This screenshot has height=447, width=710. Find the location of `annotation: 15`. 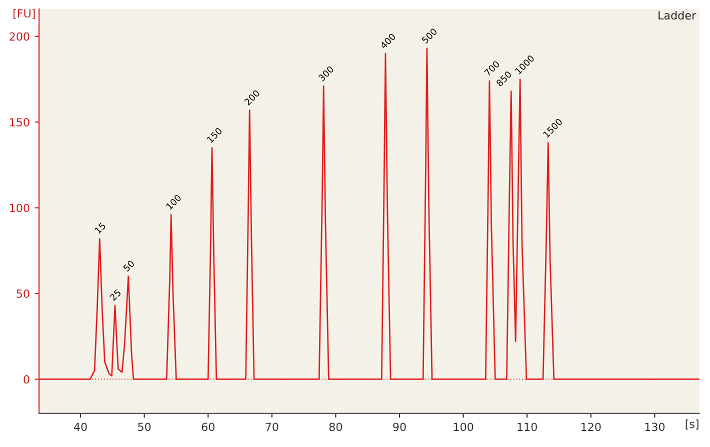

annotation: 15 is located at coordinates (100, 228).